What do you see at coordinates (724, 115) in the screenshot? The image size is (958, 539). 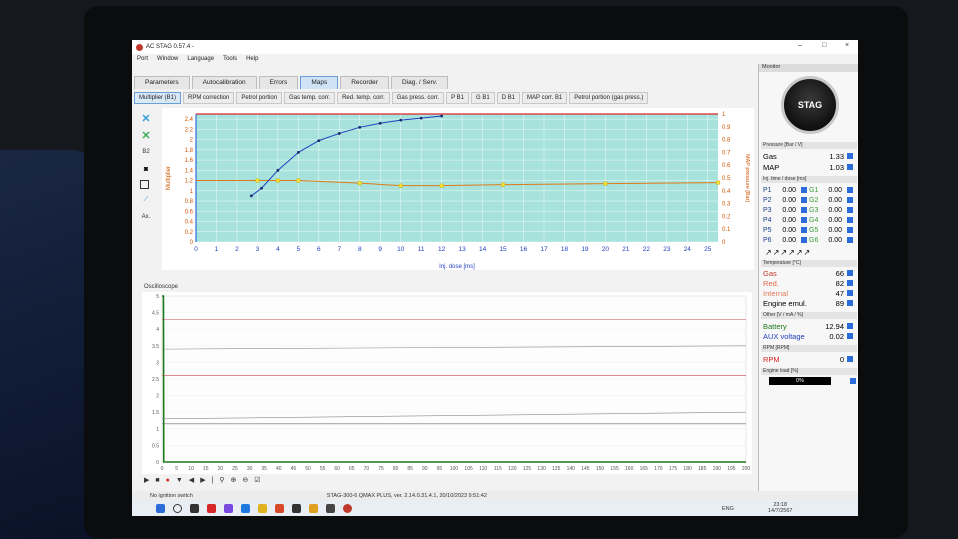 I see `map-y2-tick: 1` at bounding box center [724, 115].